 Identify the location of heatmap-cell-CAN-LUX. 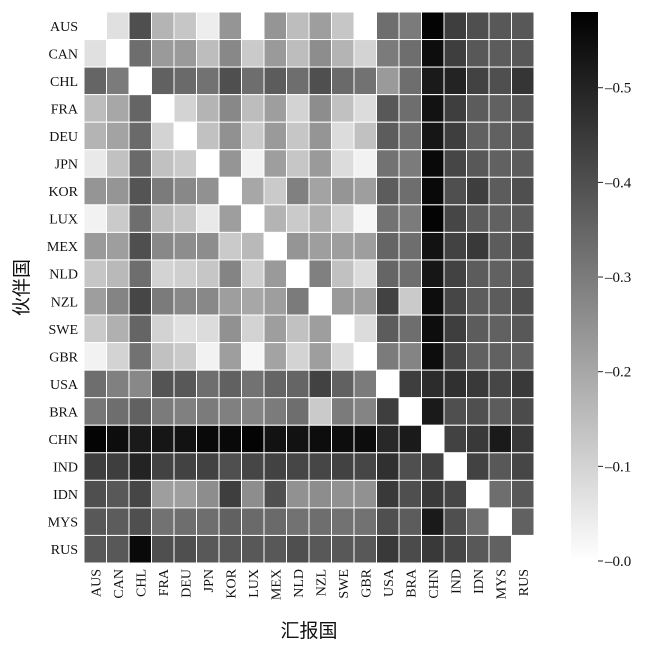
(253, 53).